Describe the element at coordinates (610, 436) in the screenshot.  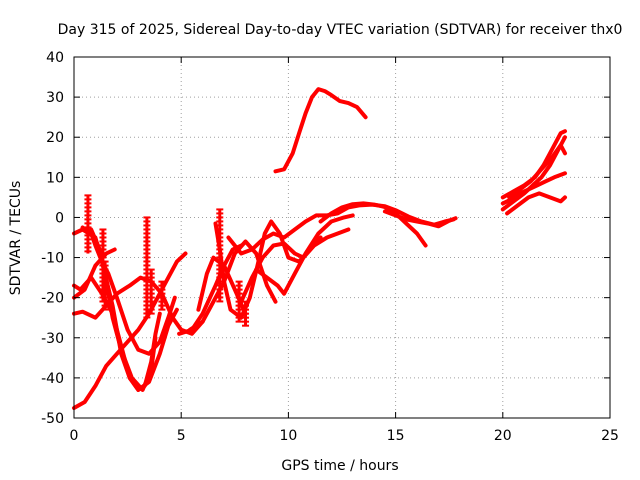
I see `x-tick-label: 25` at that location.